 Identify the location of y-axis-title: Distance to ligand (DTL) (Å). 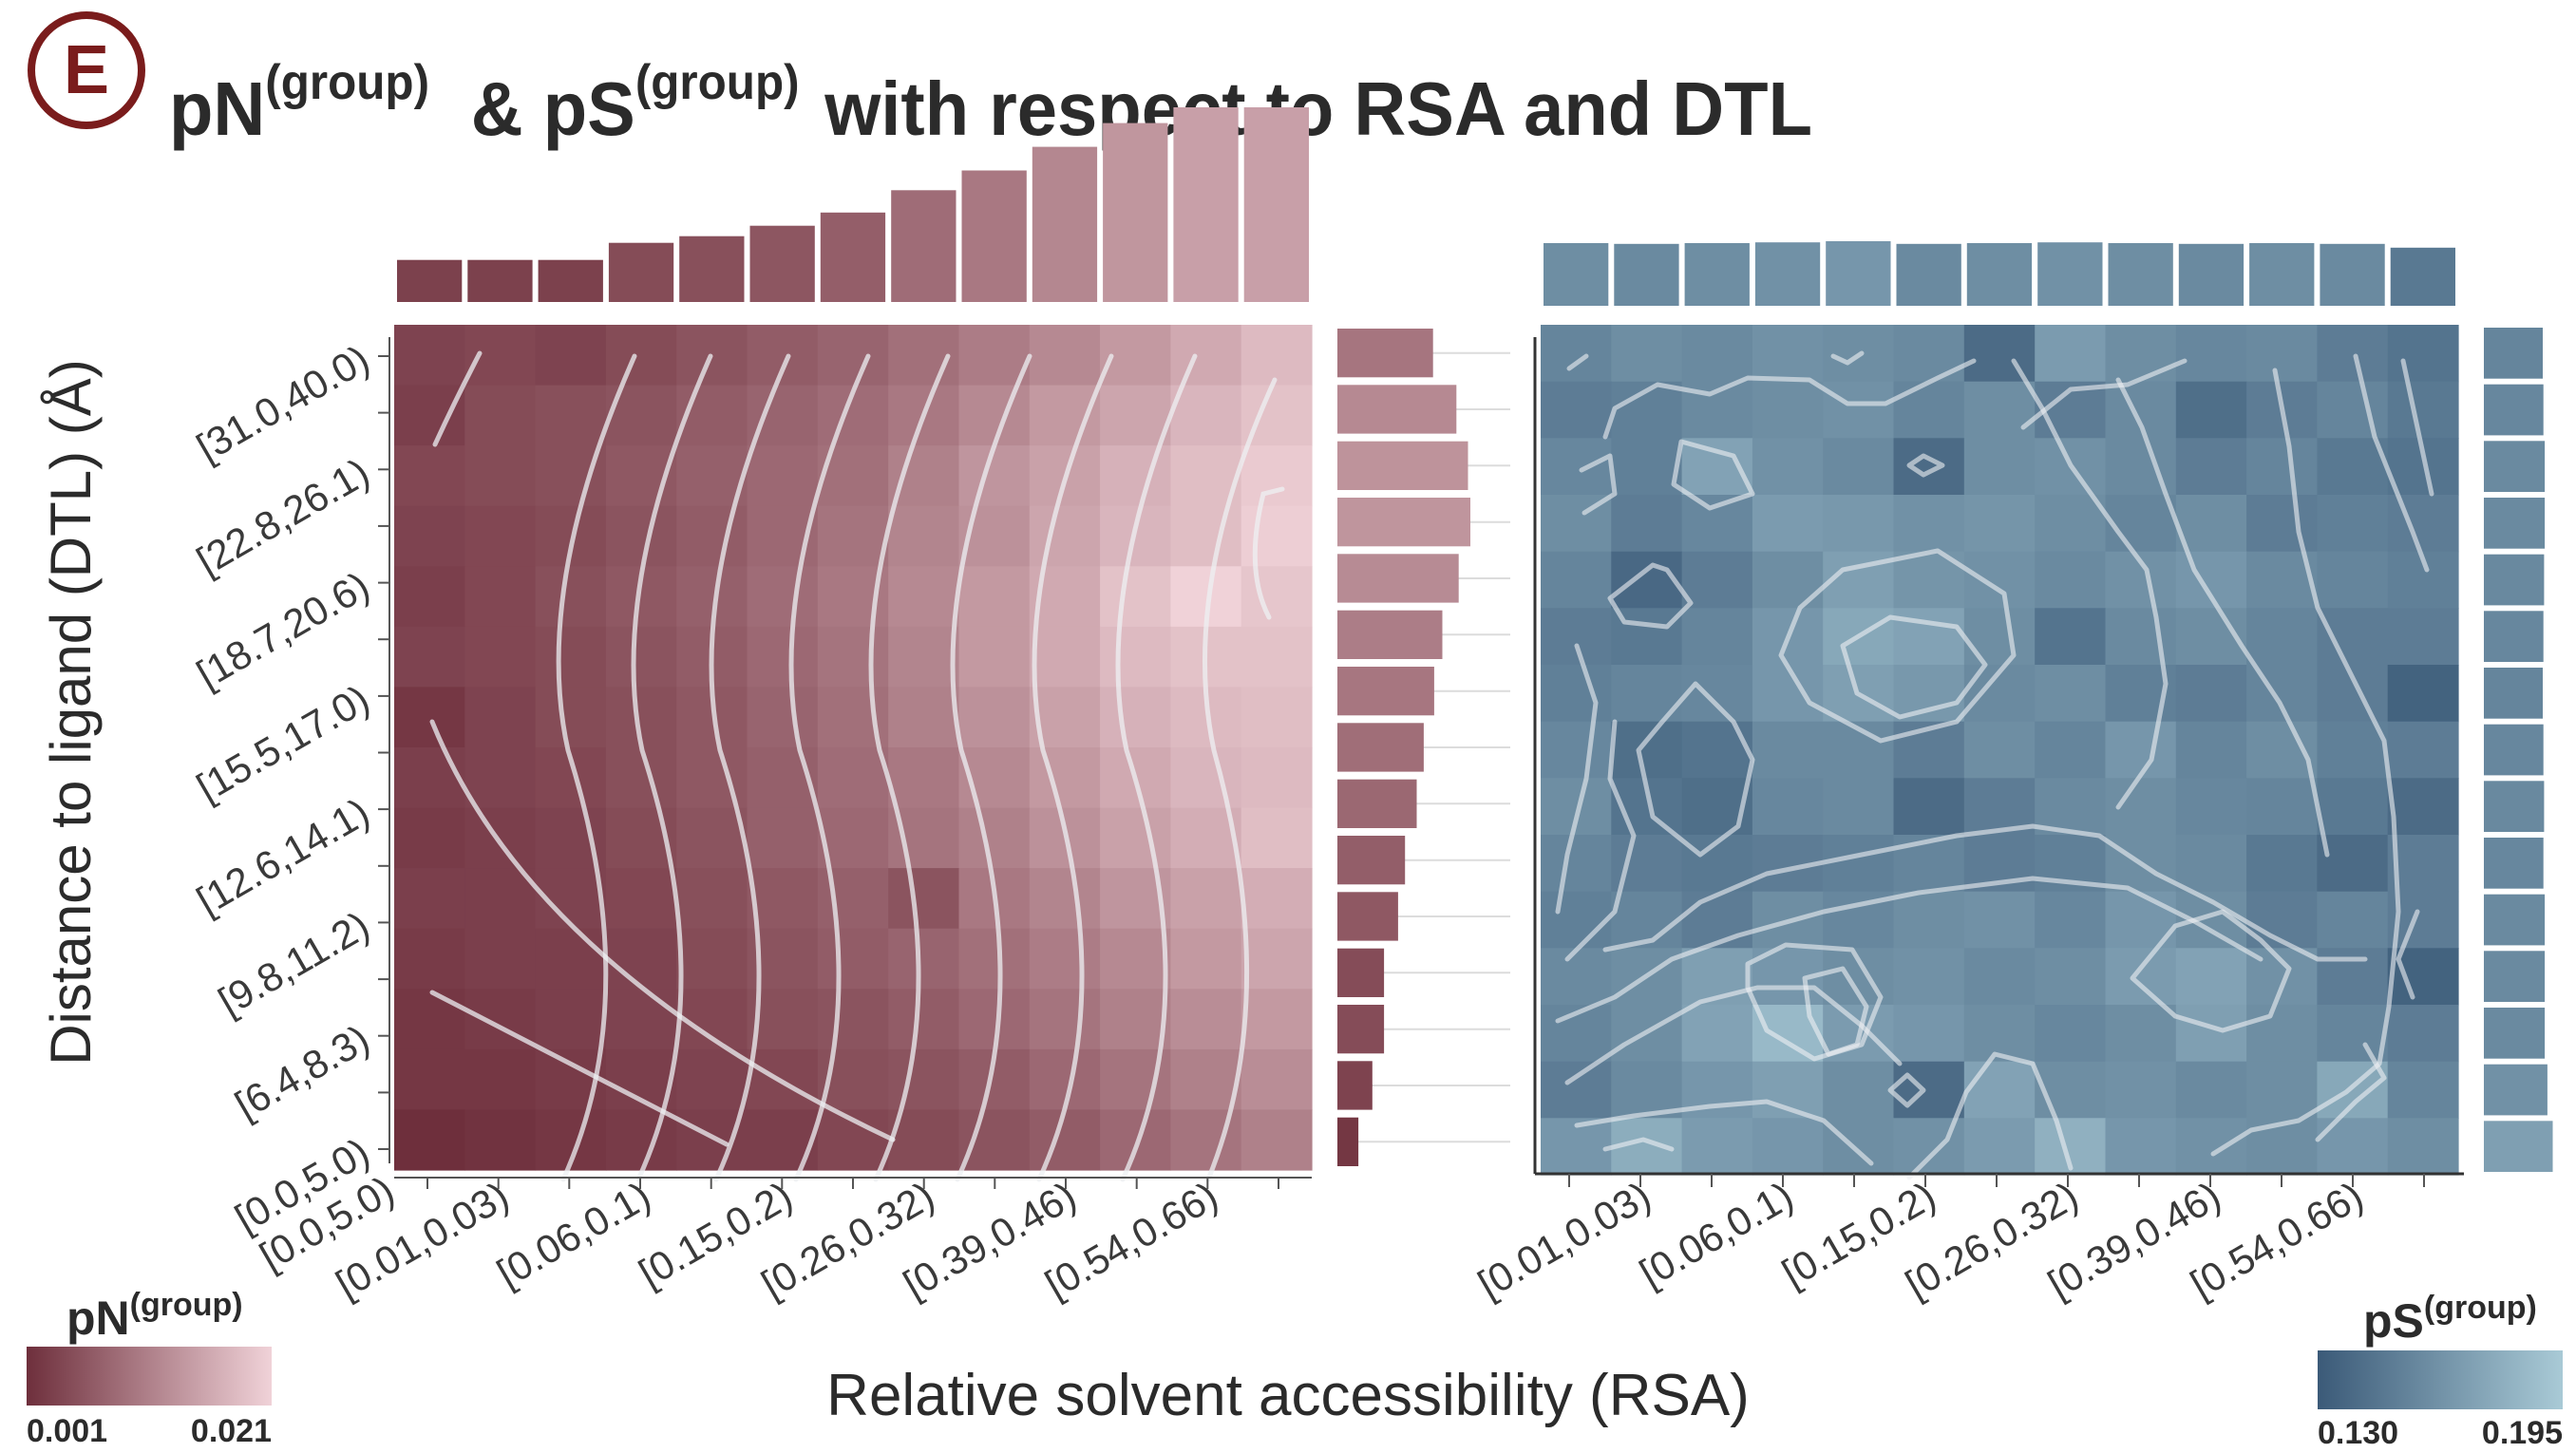
(71, 712).